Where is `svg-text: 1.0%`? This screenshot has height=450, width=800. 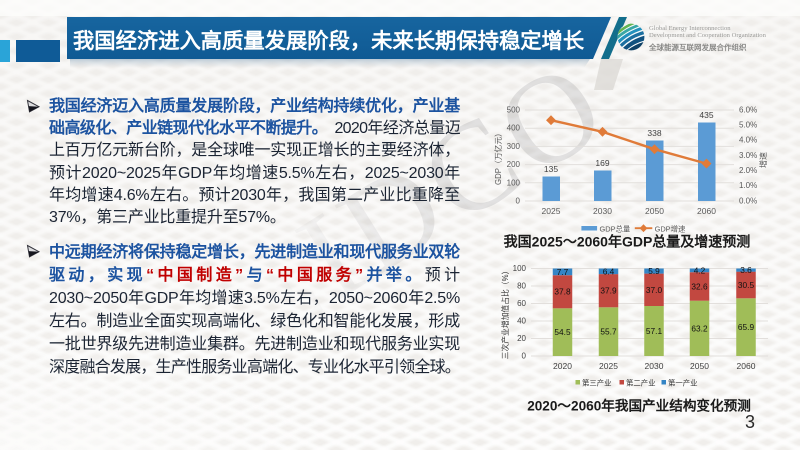
svg-text: 1.0% is located at coordinates (748, 185).